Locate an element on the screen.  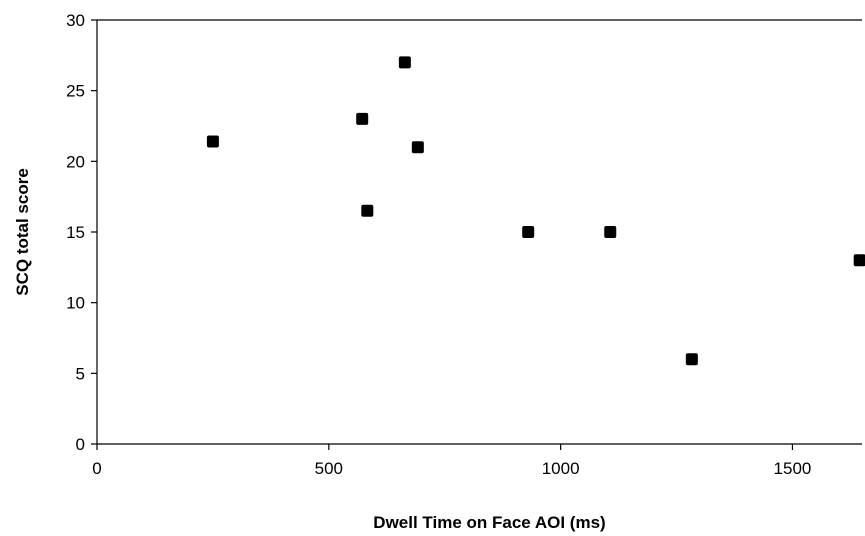
x-tick-label: 1500 is located at coordinates (793, 468).